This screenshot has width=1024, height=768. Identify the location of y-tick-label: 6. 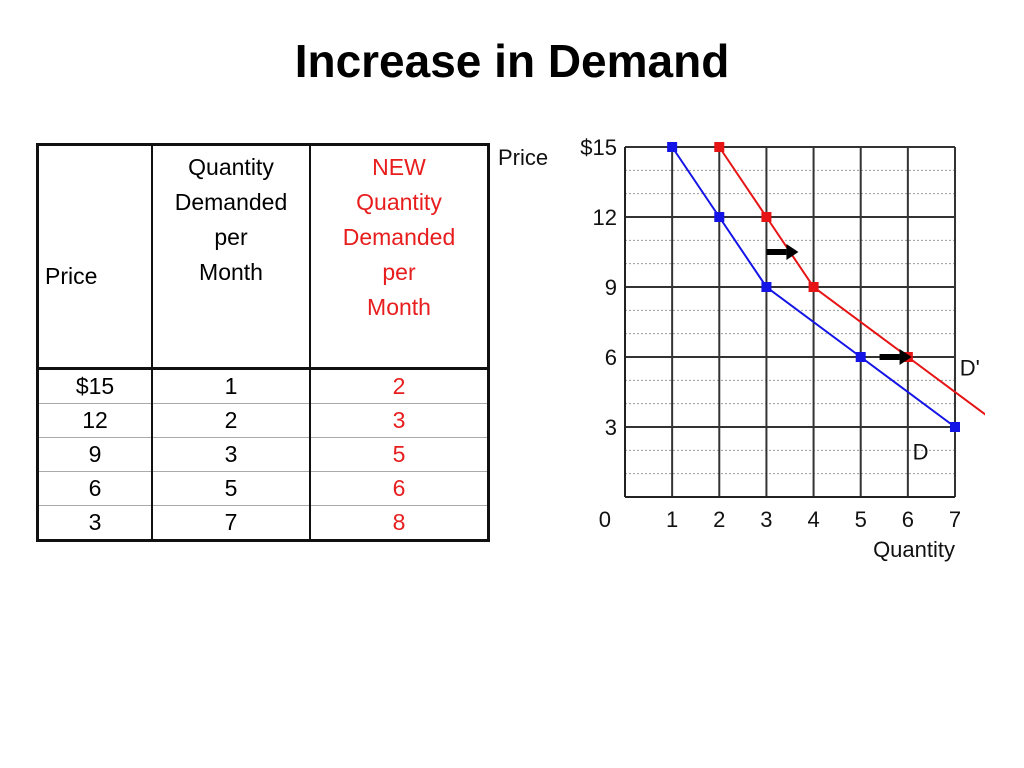
(611, 357).